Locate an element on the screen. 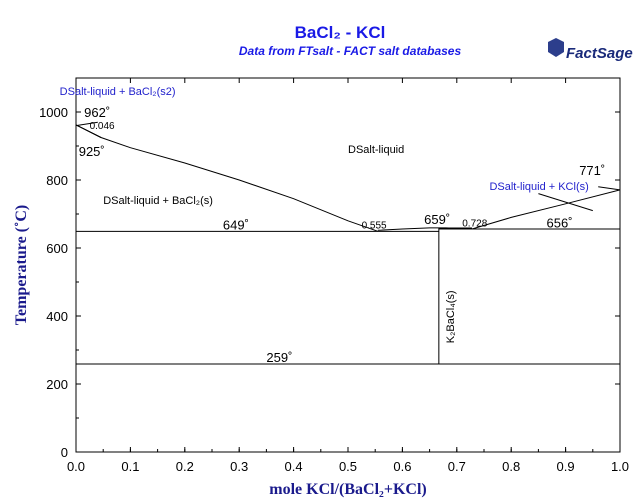 This screenshot has height=504, width=640. phase-label: DSalt-liquid + KCl(s) is located at coordinates (538, 187).